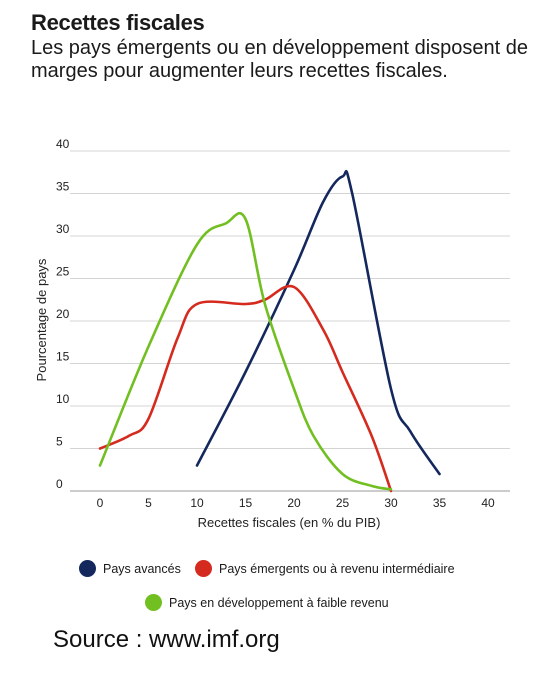 Image resolution: width=550 pixels, height=687 pixels. Describe the element at coordinates (87, 568) in the screenshot. I see `legend-swatch-pays-avances` at that location.